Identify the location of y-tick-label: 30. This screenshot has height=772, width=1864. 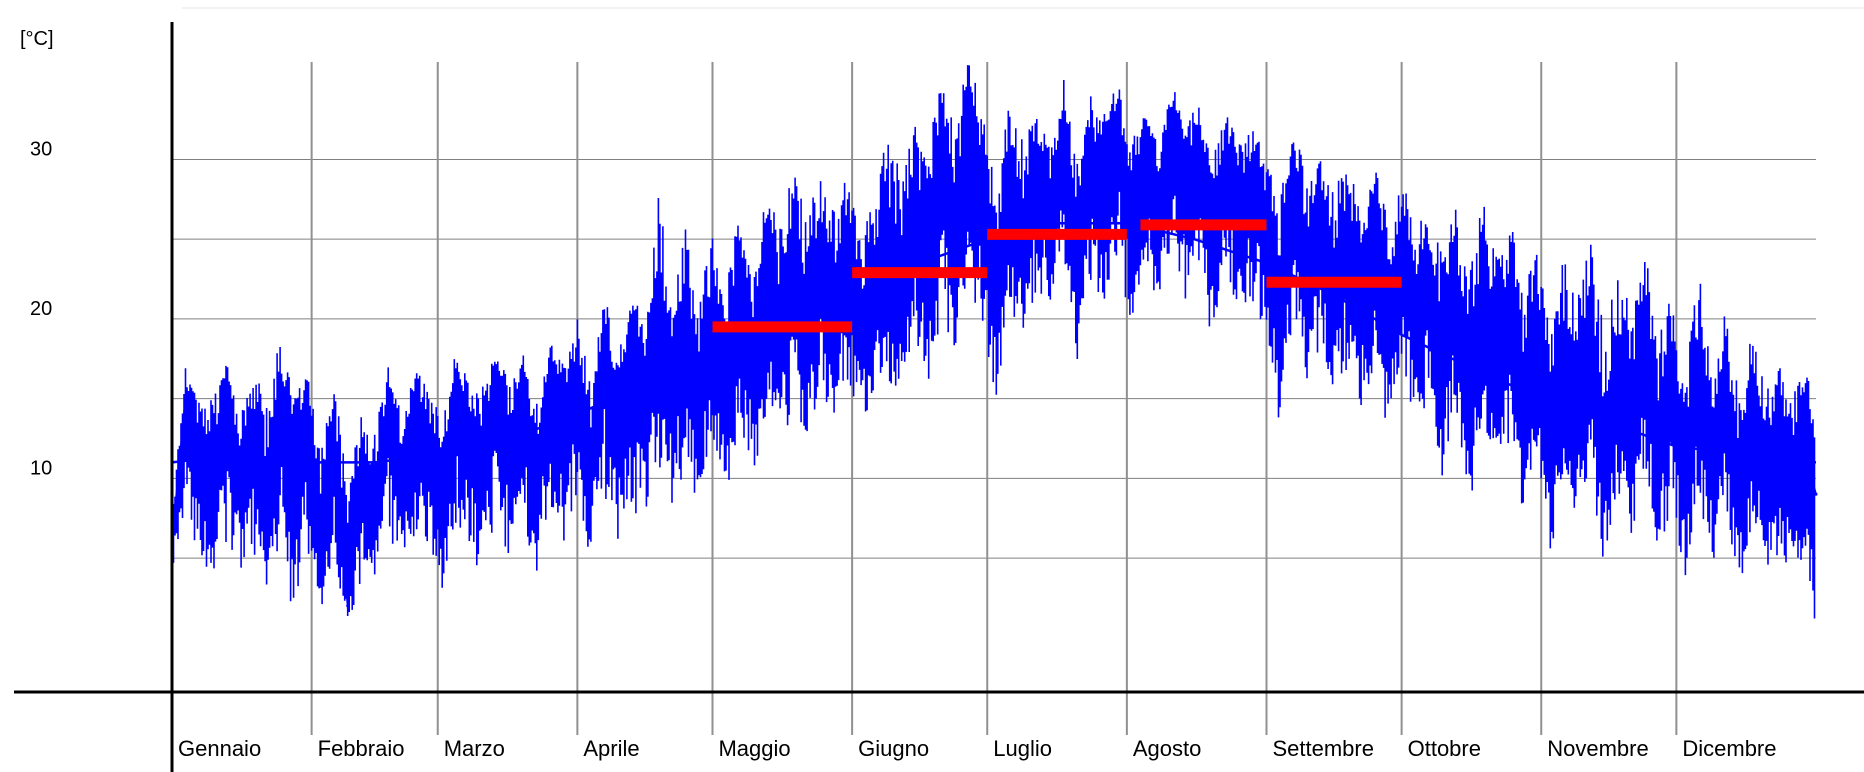
(41, 149).